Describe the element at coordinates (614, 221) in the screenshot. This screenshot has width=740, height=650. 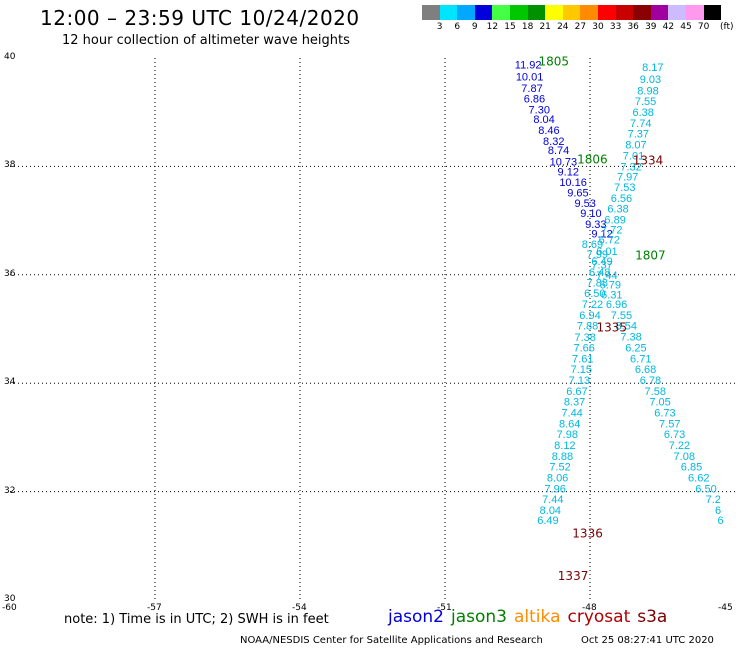
I see `data-point-label: 6.89` at that location.